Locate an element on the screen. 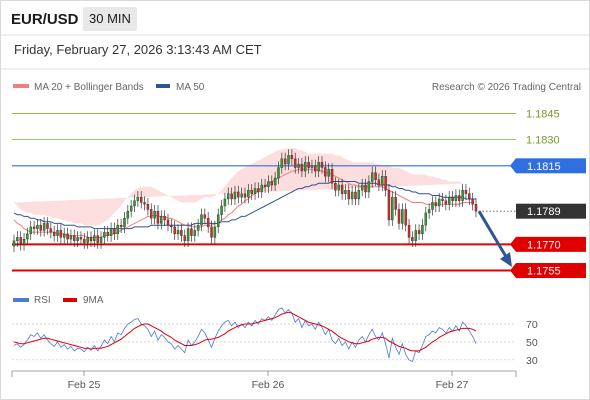  ma50-line is located at coordinates (244, 205).